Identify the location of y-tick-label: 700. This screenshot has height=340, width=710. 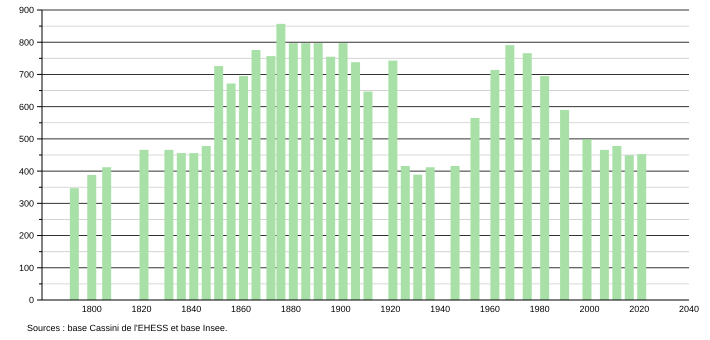
(26, 75).